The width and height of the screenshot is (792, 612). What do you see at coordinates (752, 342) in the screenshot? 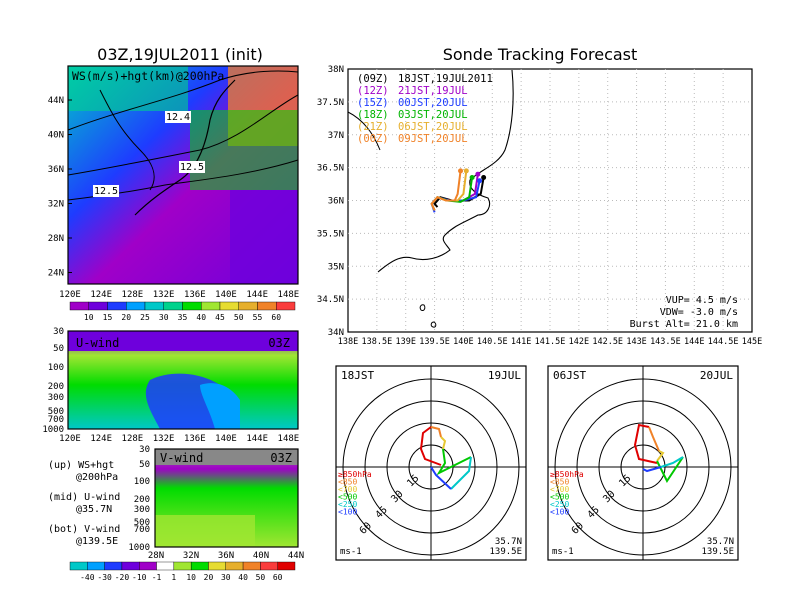
I see `lon-tick-label: 145E` at bounding box center [752, 342].